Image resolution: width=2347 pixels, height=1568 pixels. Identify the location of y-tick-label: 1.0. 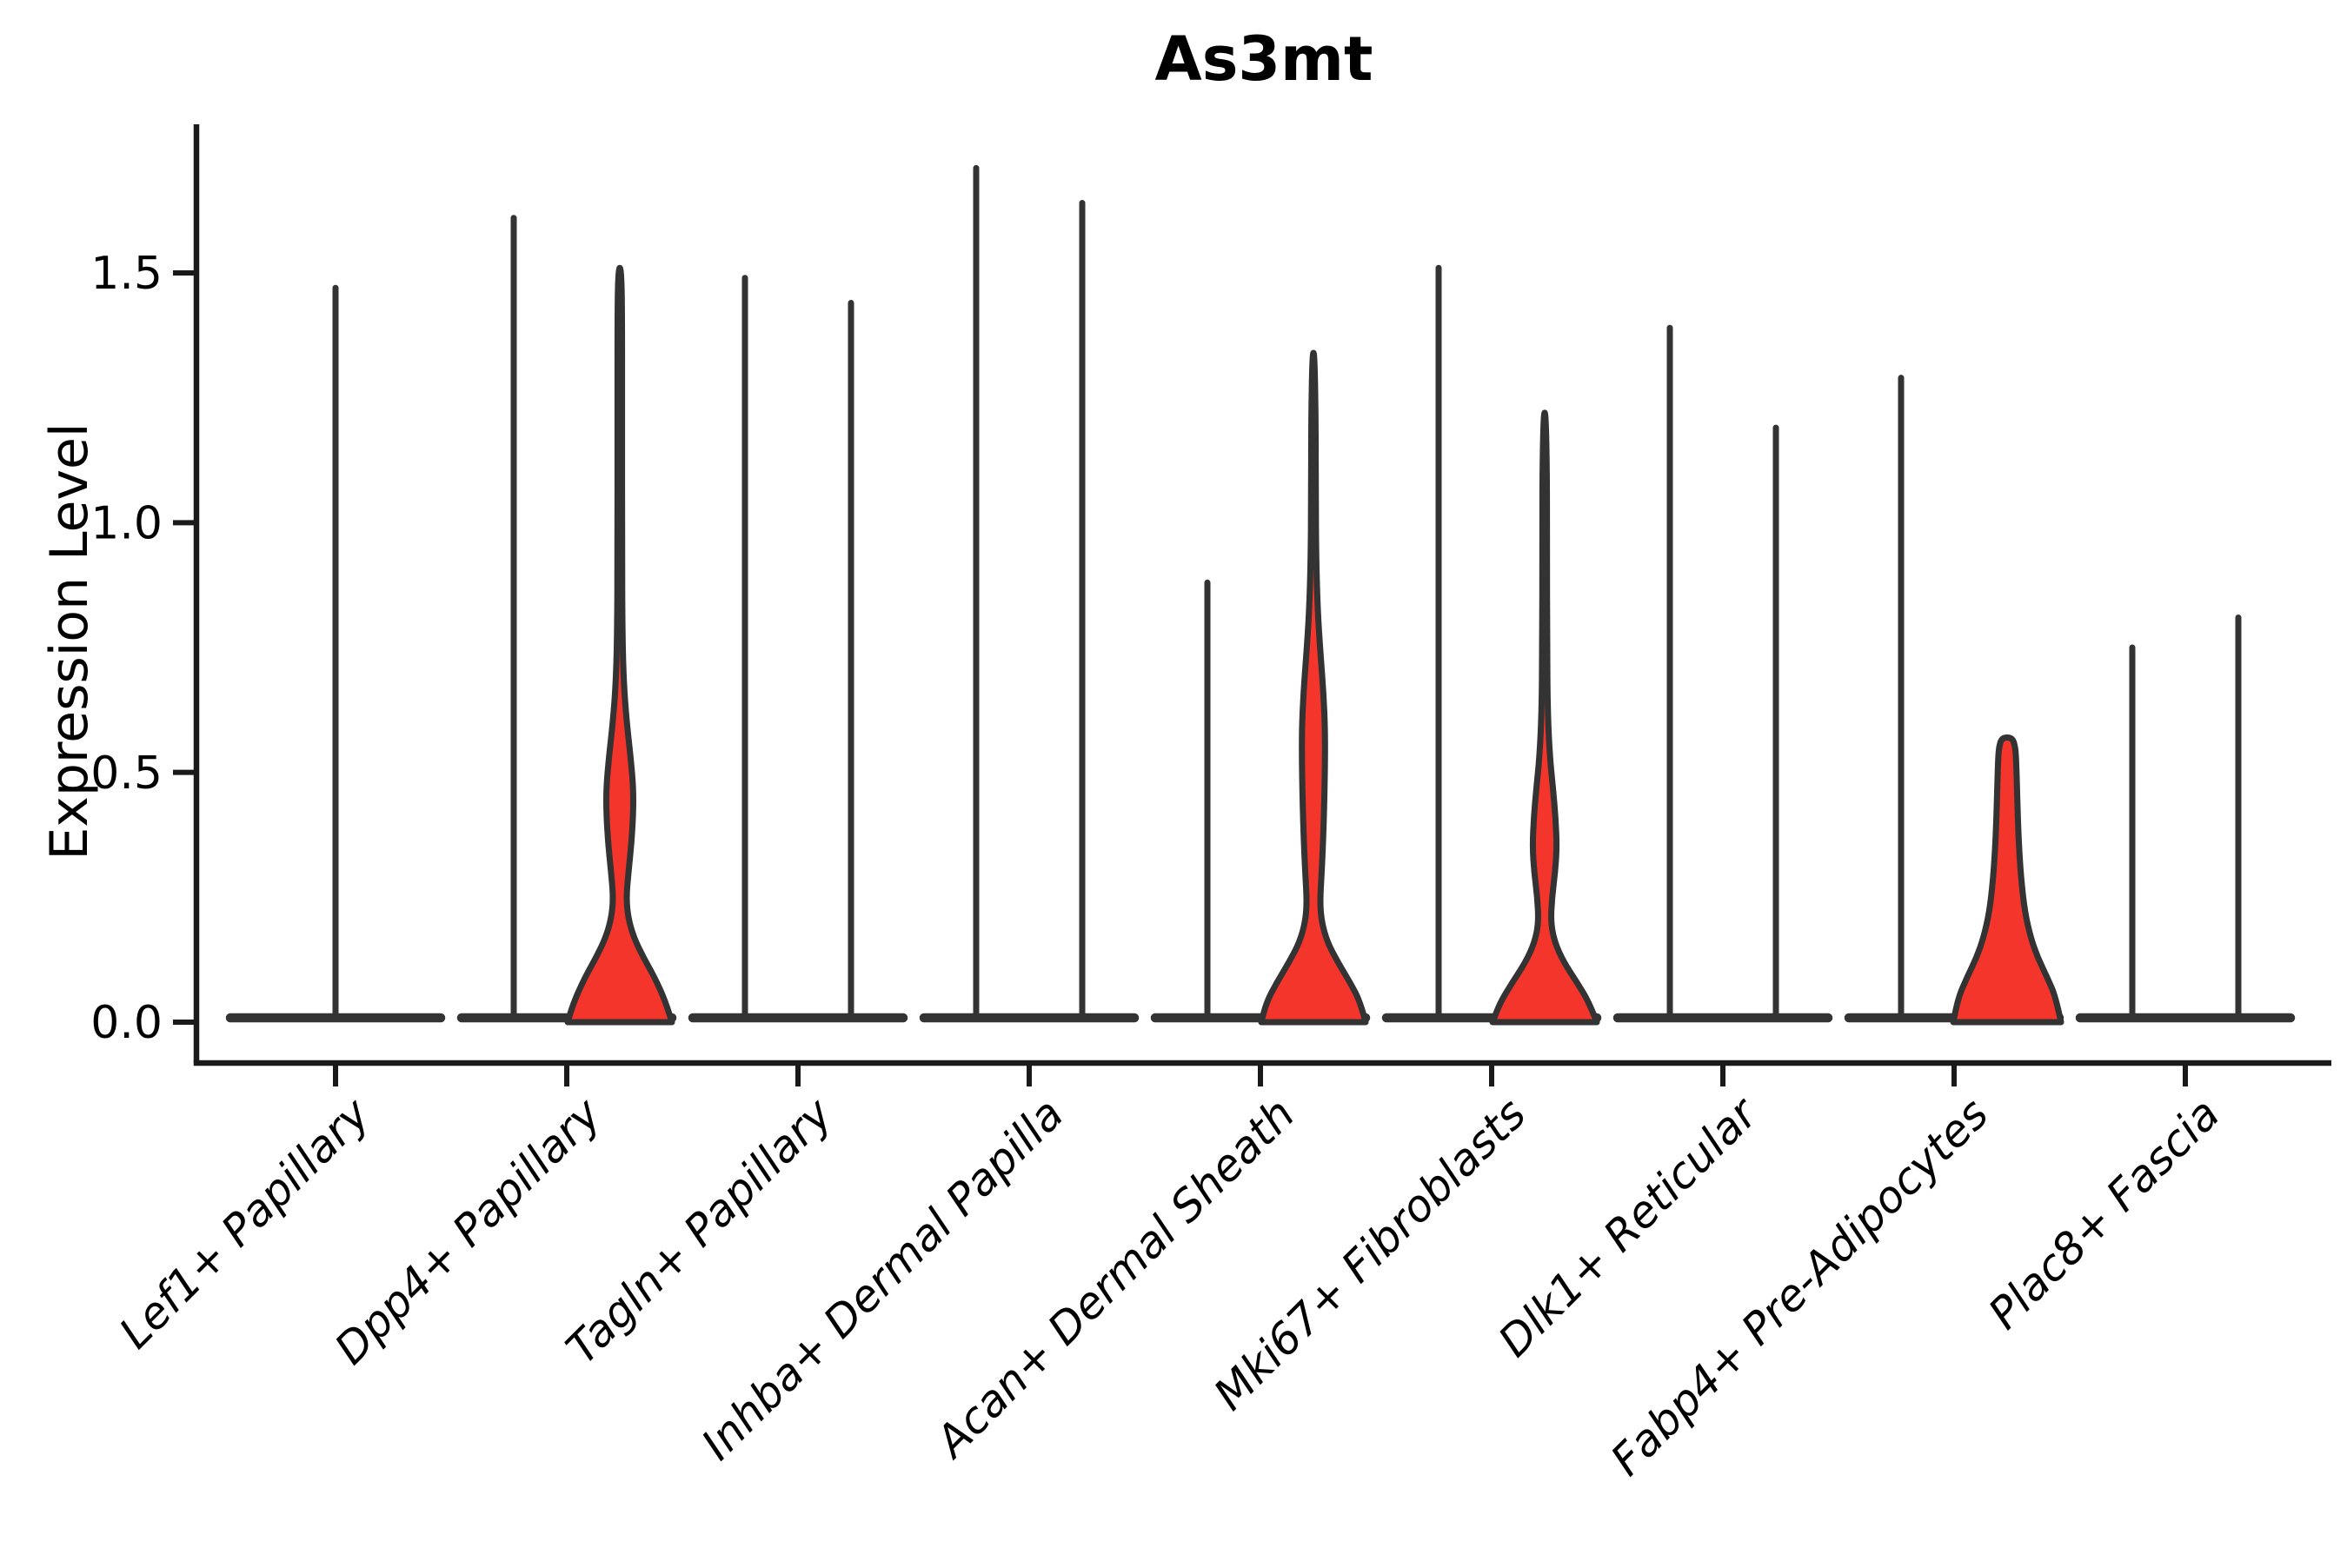
(127, 524).